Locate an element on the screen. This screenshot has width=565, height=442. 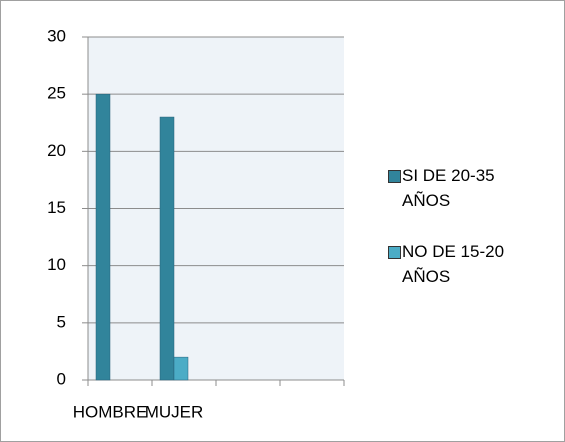
y-tick-label: 25 is located at coordinates (56, 93).